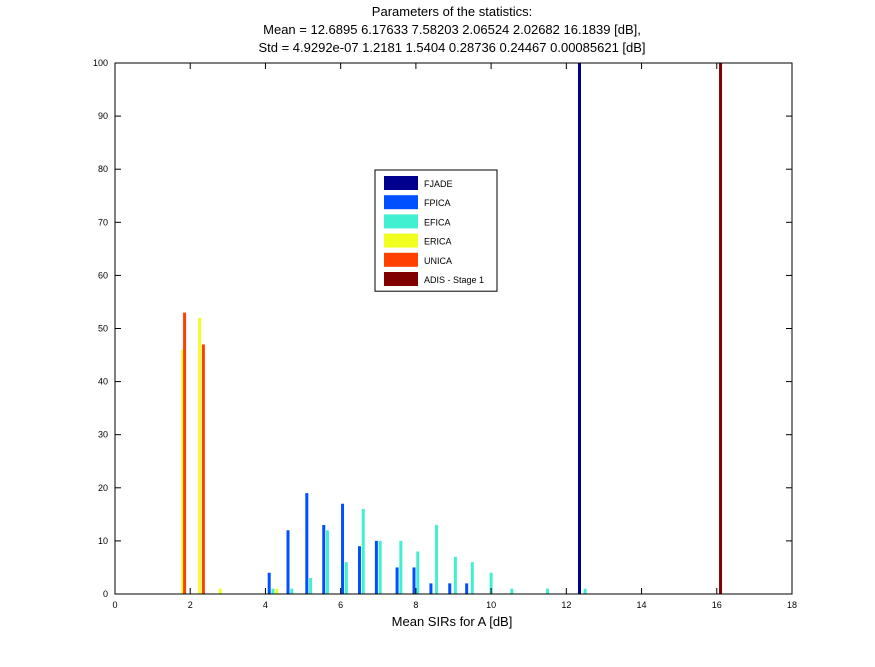  Describe the element at coordinates (452, 11) in the screenshot. I see `chart-title: Parameters of the statistics:` at that location.